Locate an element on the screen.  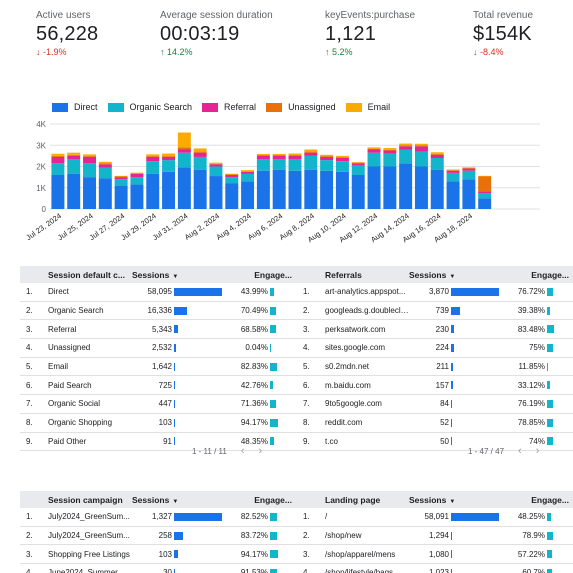
table-row: 4. June2024_Summer_V1 30 91.53% is located at coordinates (161, 568).